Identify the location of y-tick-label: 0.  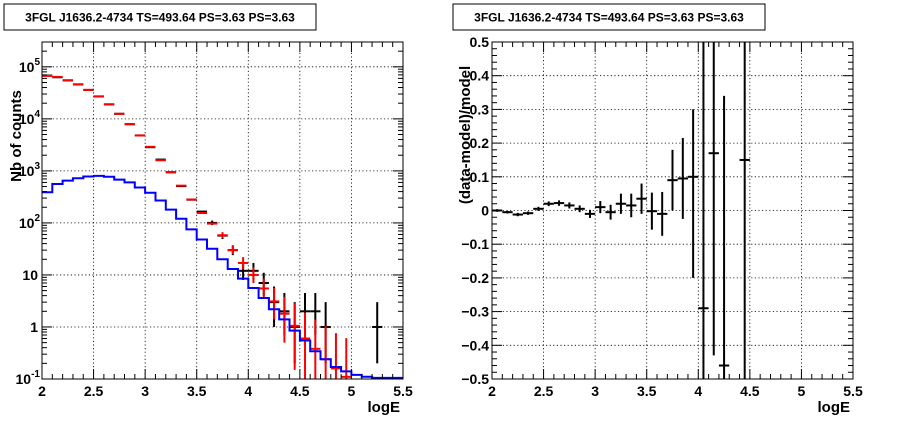
(485, 211).